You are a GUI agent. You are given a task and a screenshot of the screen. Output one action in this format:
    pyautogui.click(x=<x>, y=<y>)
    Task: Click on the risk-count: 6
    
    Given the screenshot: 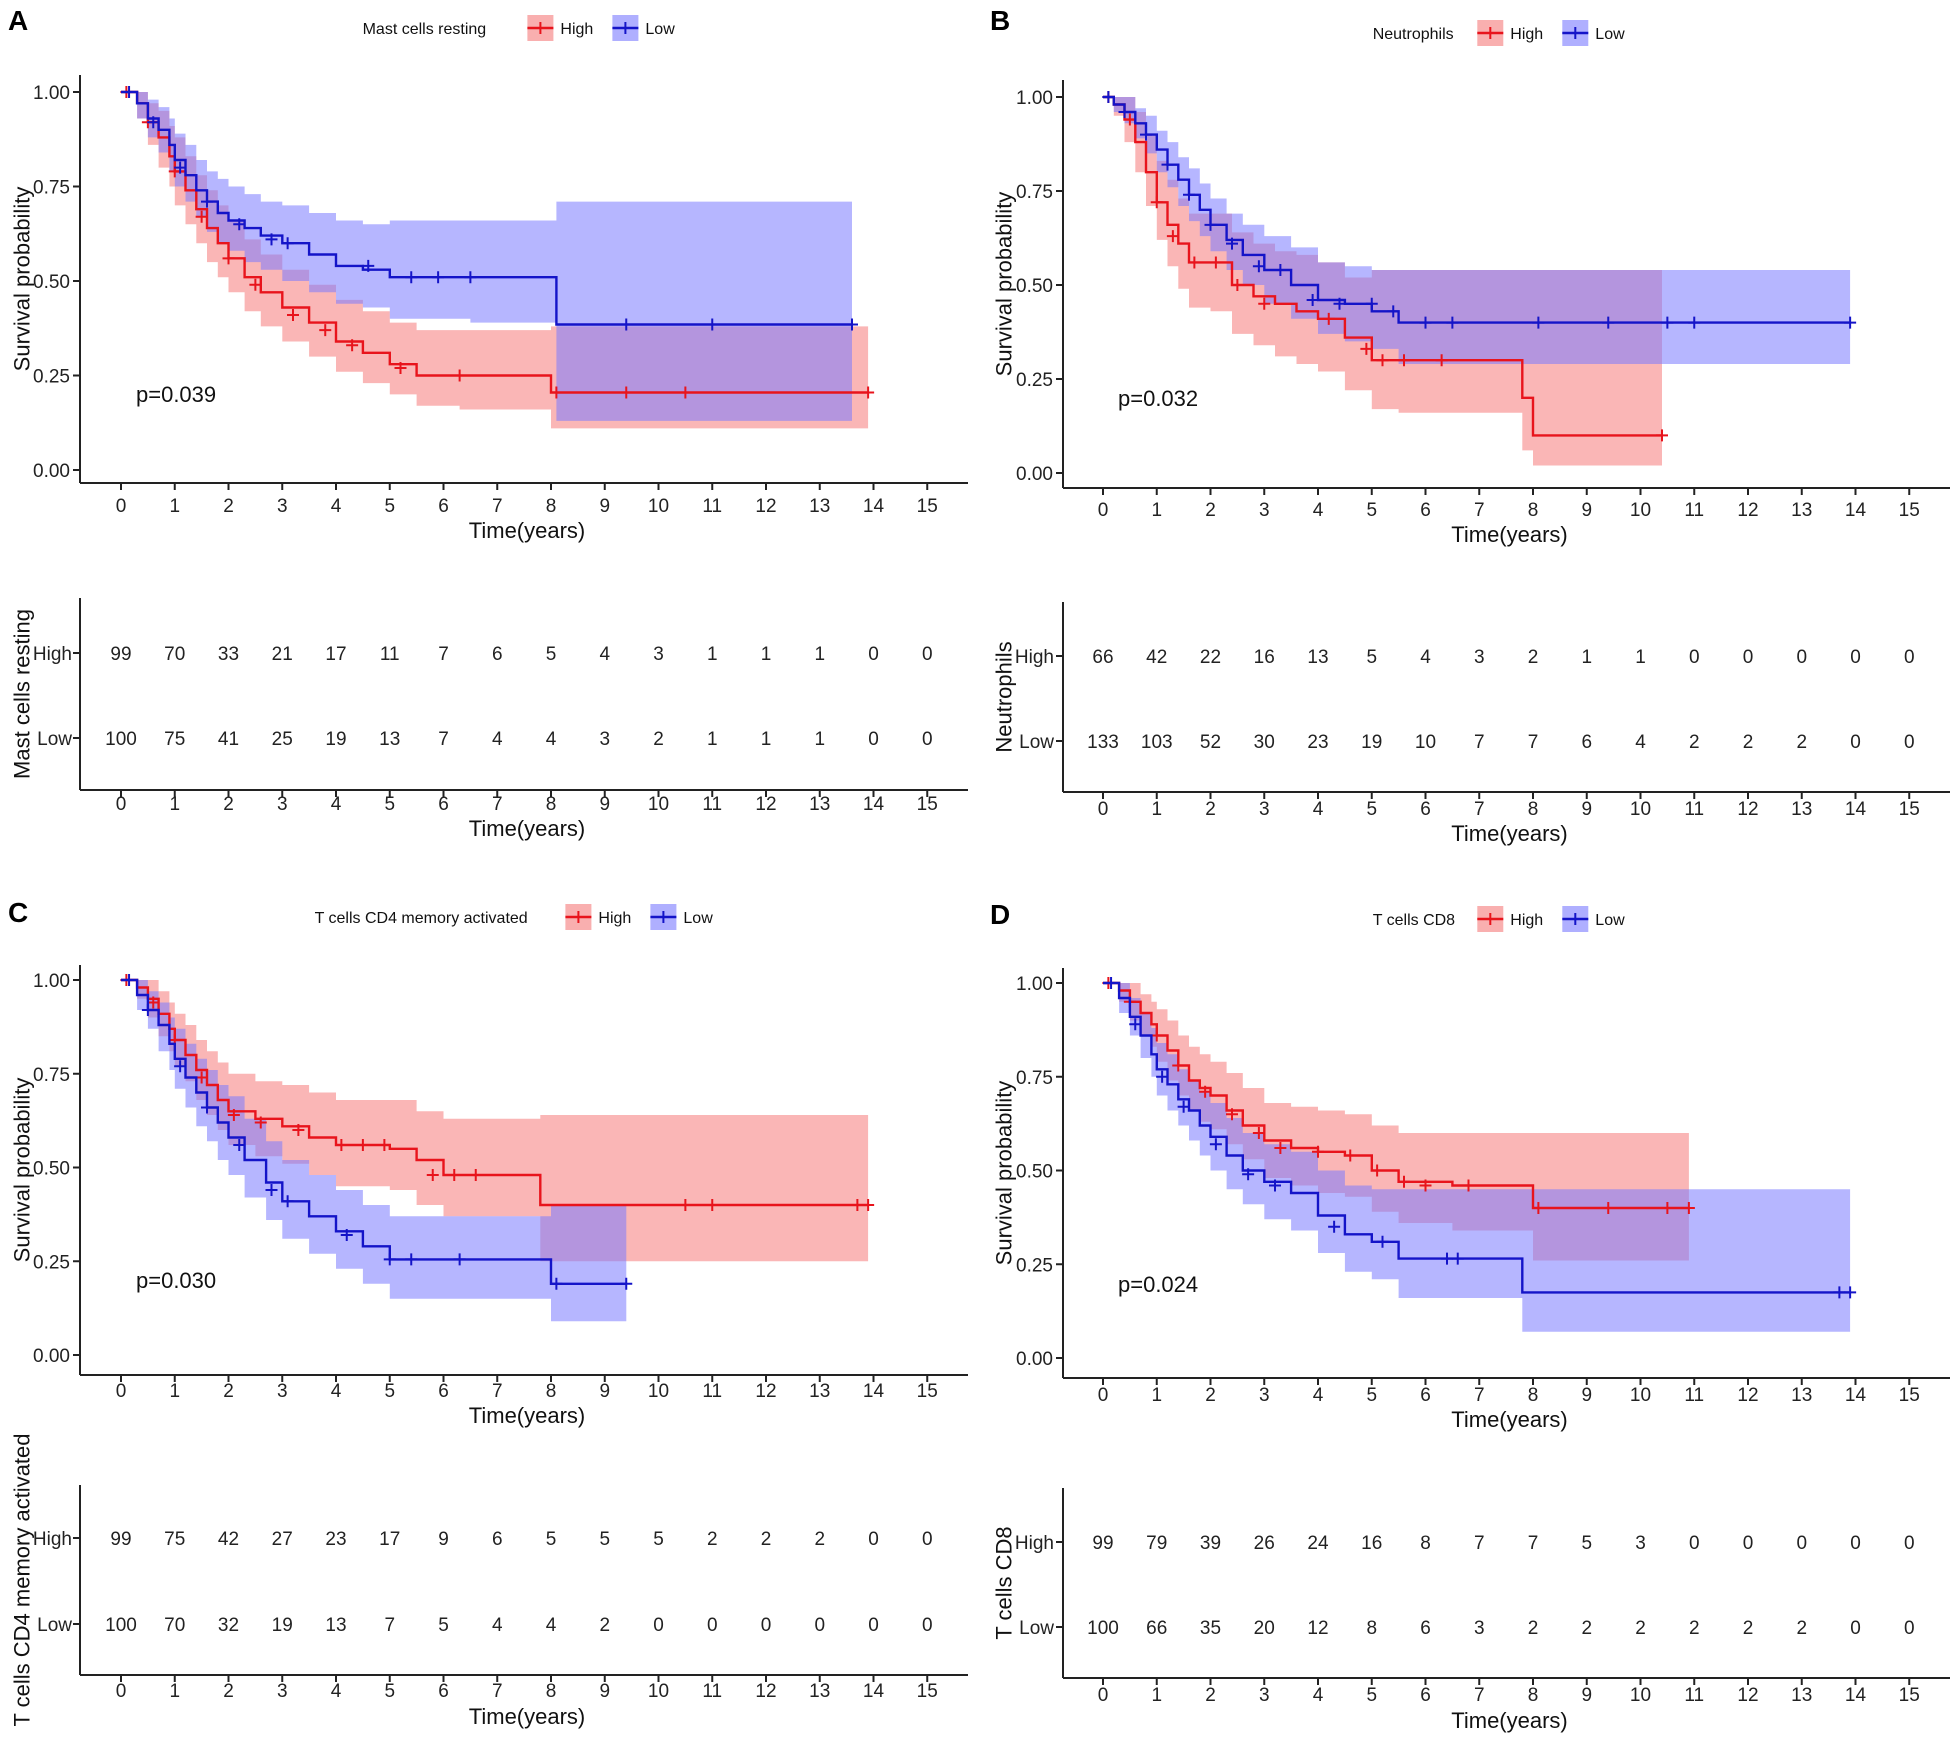 What is the action you would take?
    pyautogui.click(x=1586, y=742)
    